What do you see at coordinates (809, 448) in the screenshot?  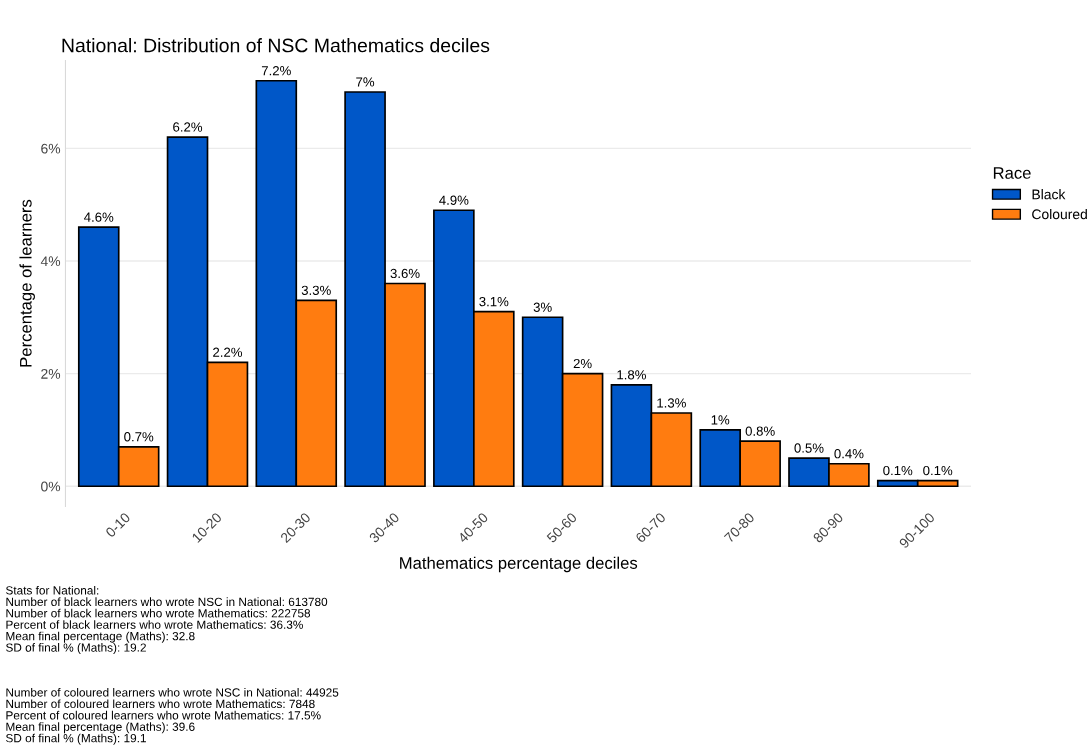 I see `data-label: 0.5%` at bounding box center [809, 448].